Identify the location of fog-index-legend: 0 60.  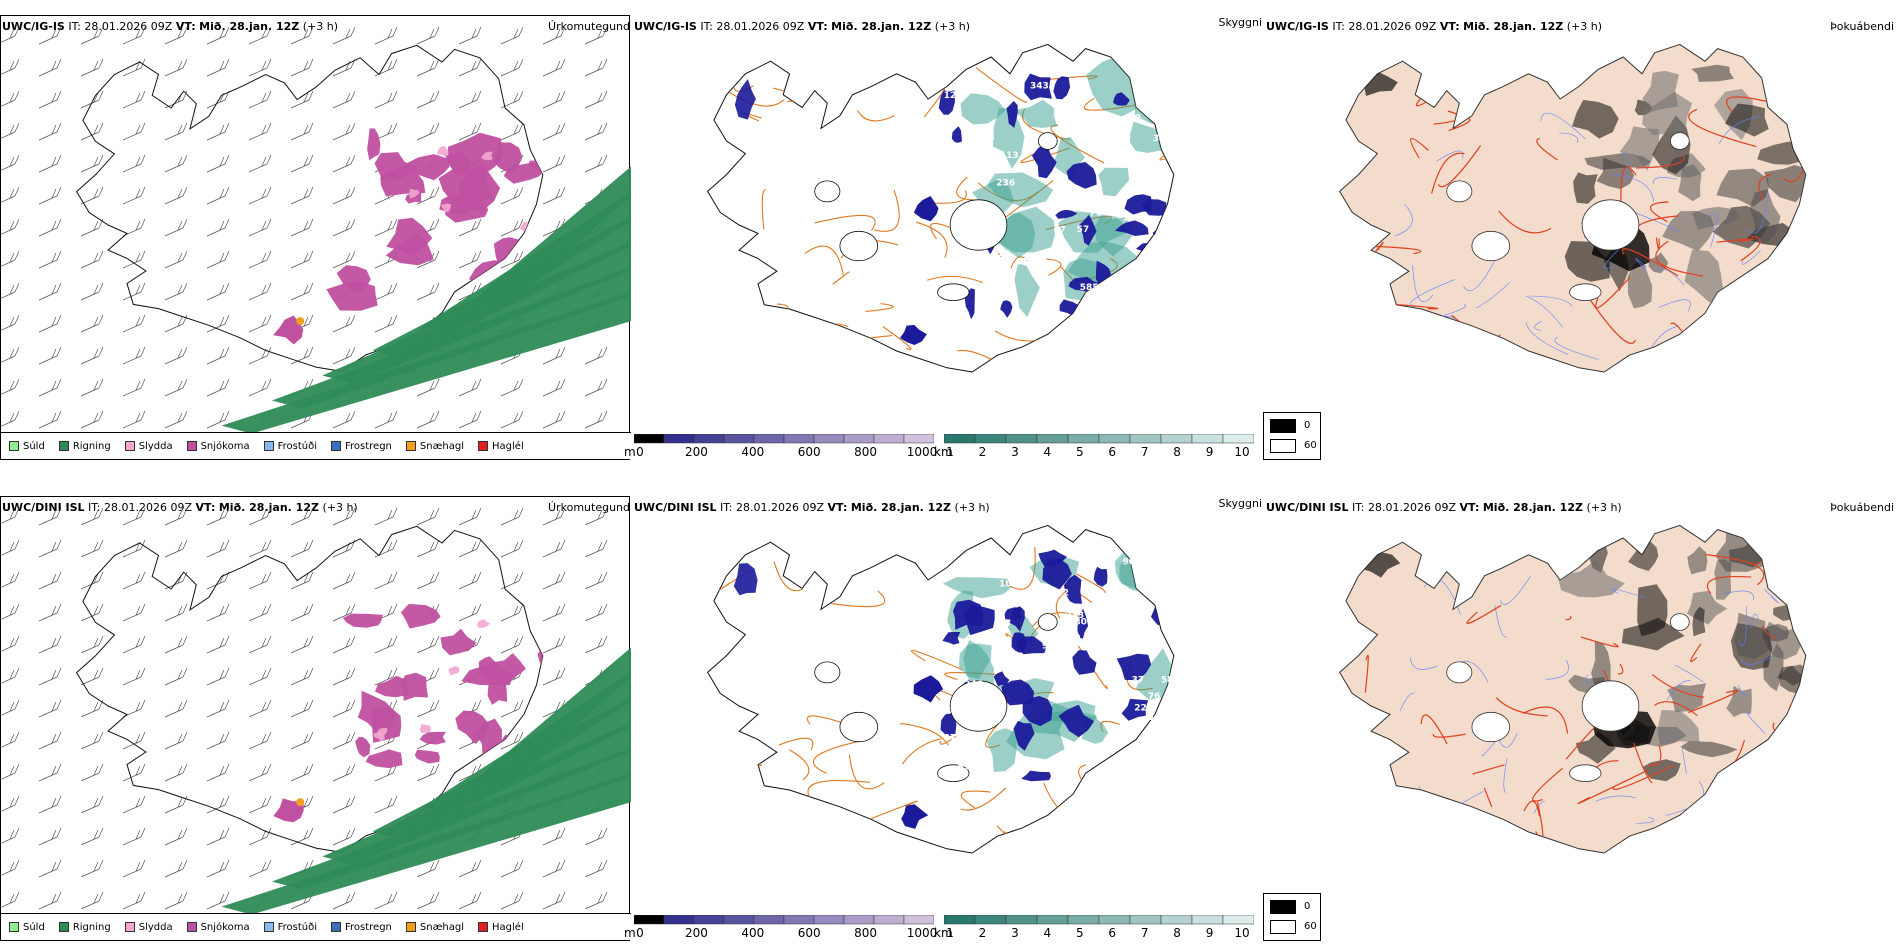
(1292, 436).